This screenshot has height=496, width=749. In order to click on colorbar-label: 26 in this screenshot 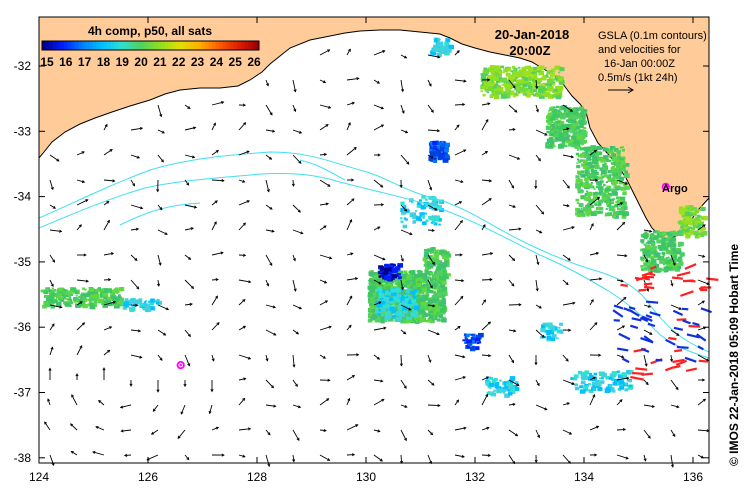, I will do `click(254, 62)`.